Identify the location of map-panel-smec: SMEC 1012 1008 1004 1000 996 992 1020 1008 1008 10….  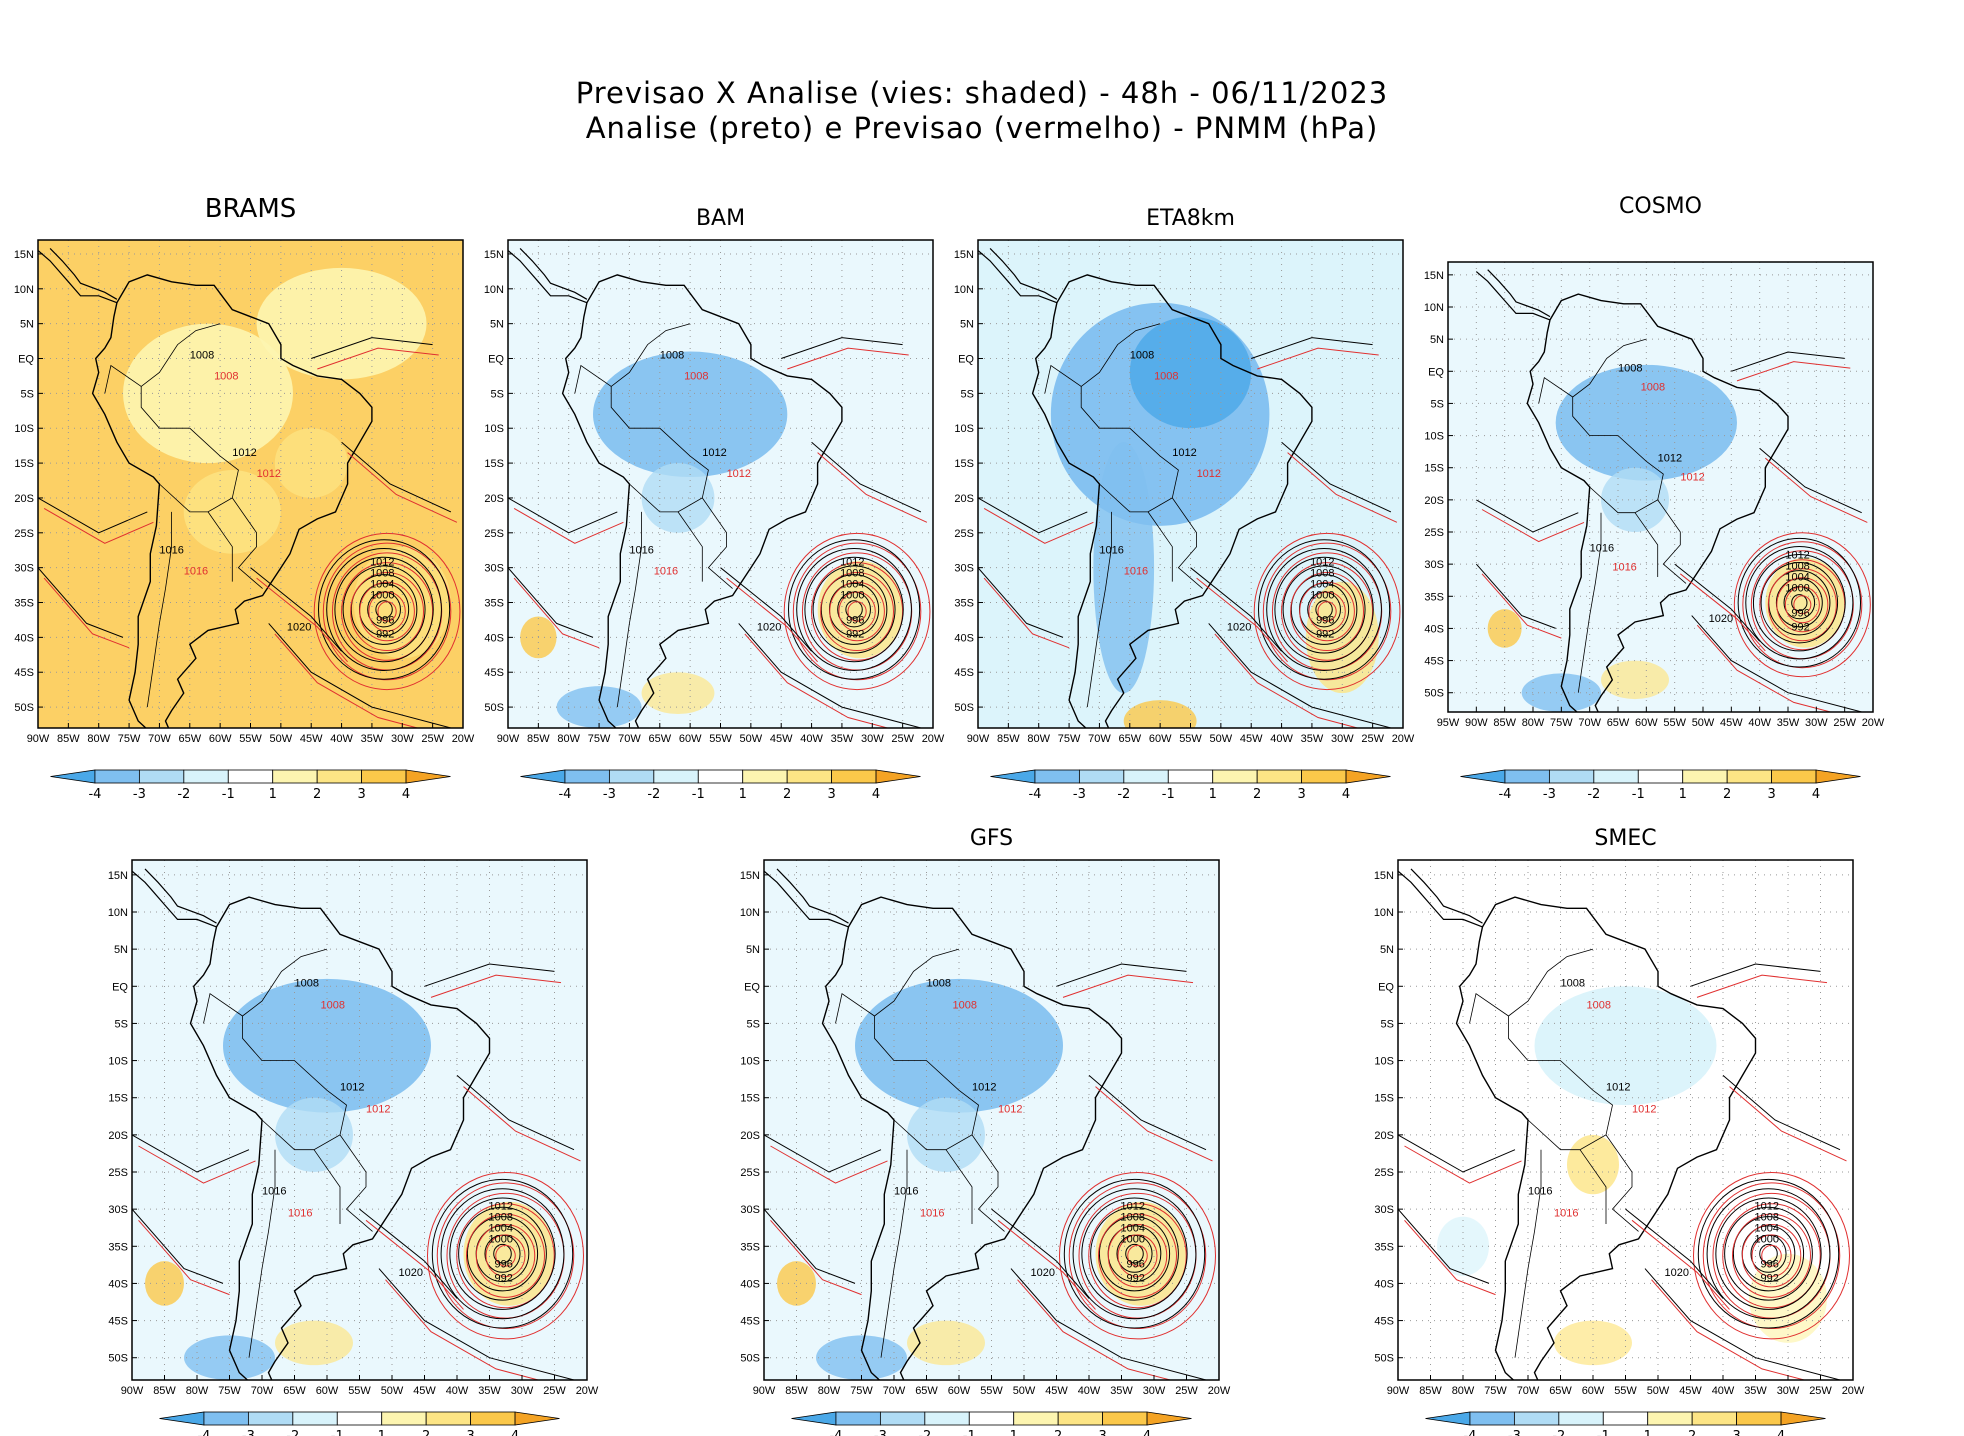
(1619, 1131).